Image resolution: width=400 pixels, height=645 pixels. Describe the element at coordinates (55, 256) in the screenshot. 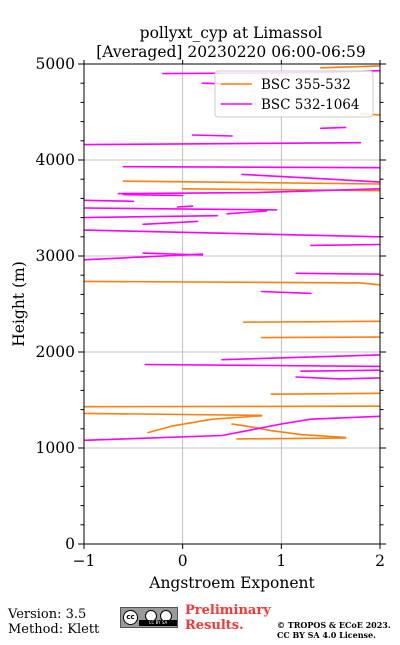

I see `y-tick-label: 3000` at that location.